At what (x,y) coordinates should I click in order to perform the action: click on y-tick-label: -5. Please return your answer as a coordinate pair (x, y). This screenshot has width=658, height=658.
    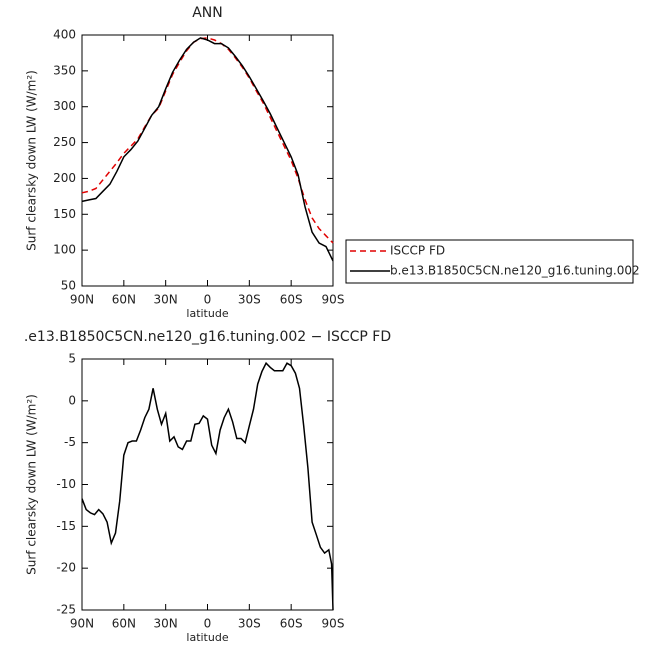
    Looking at the image, I should click on (70, 442).